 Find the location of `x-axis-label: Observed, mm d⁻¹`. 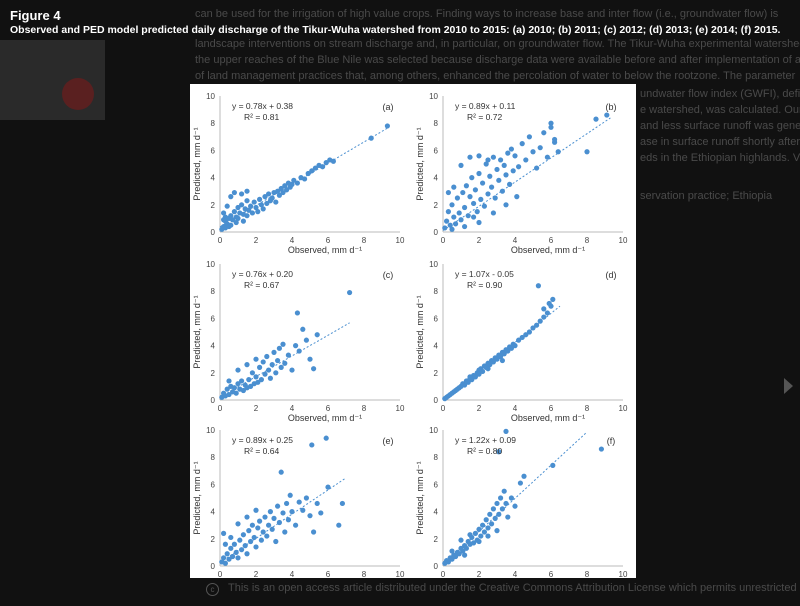

x-axis-label: Observed, mm d⁻¹ is located at coordinates (325, 418).